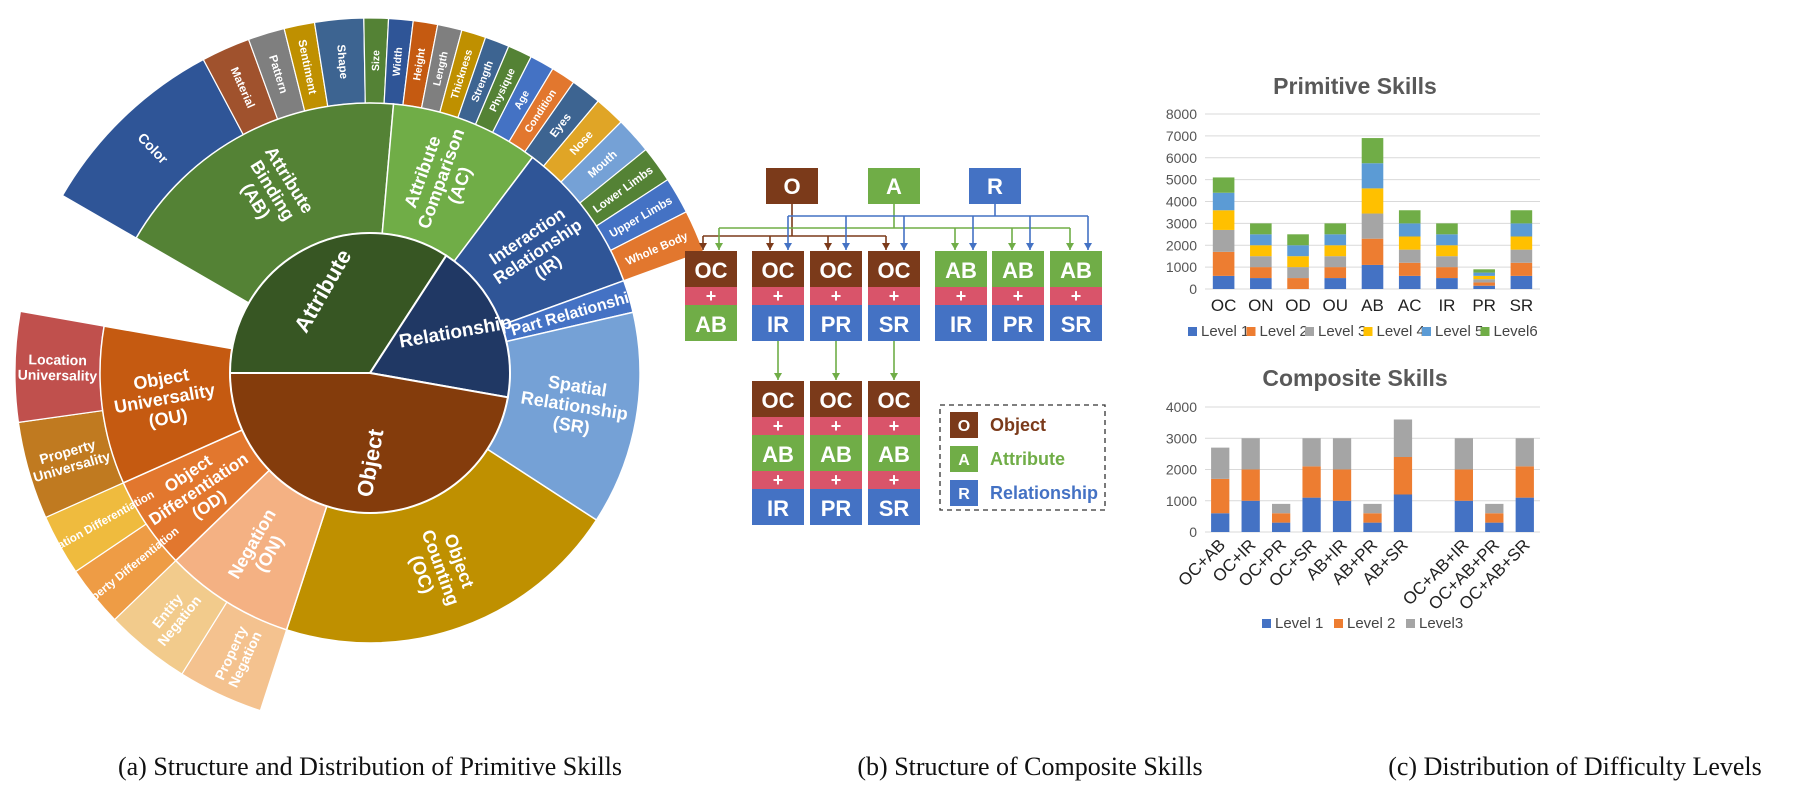 This screenshot has height=792, width=1802. Describe the element at coordinates (1410, 623) in the screenshot. I see `legend-swatch-level3` at that location.